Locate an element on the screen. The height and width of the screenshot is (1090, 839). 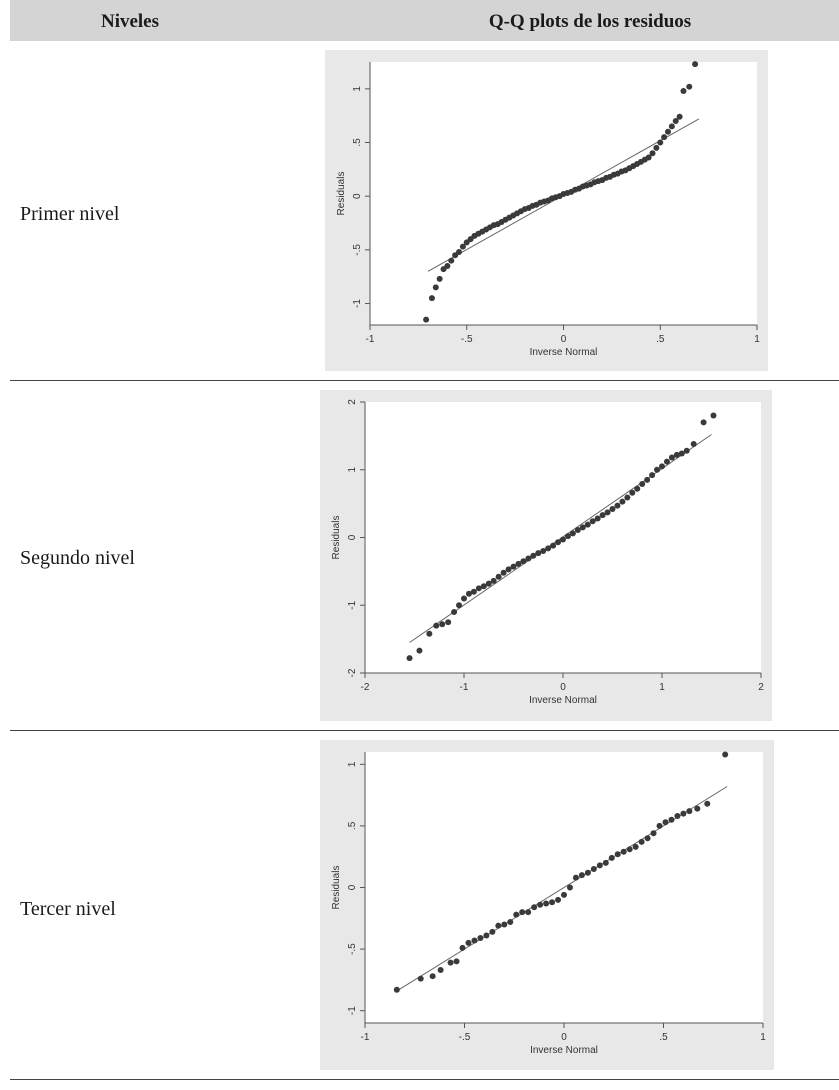
x-tick-label: .5 is located at coordinates (663, 1037).